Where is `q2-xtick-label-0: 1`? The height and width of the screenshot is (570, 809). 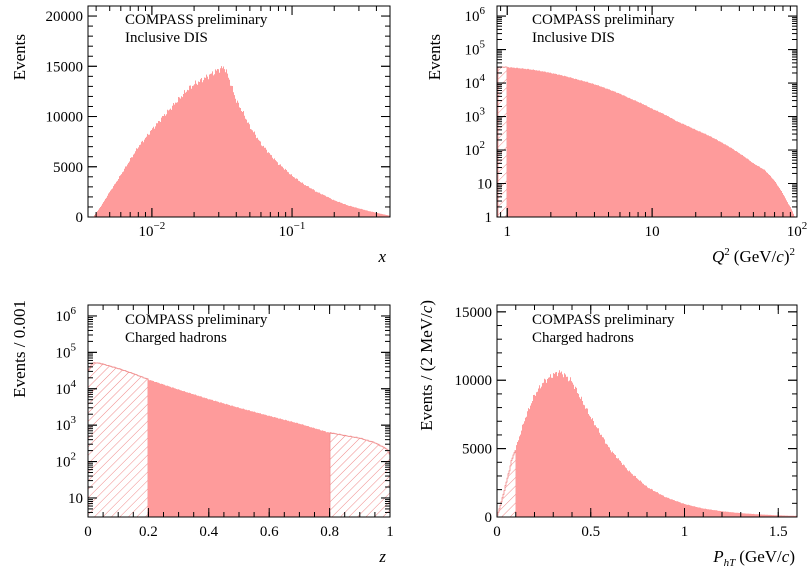 q2-xtick-label-0: 1 is located at coordinates (507, 232).